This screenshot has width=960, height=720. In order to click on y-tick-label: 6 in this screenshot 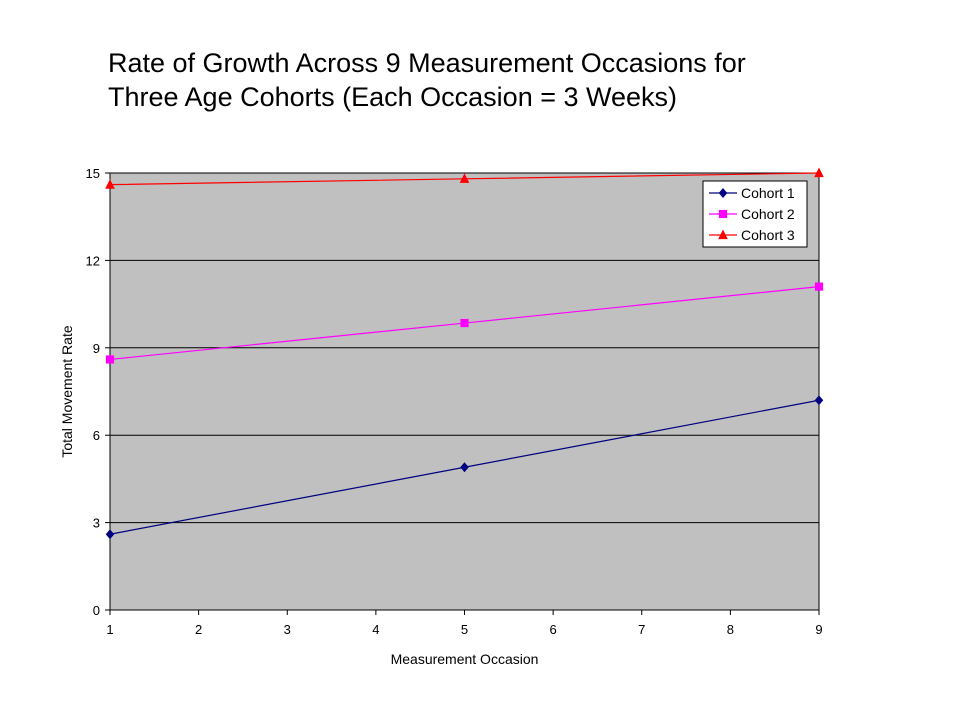, I will do `click(96, 435)`.